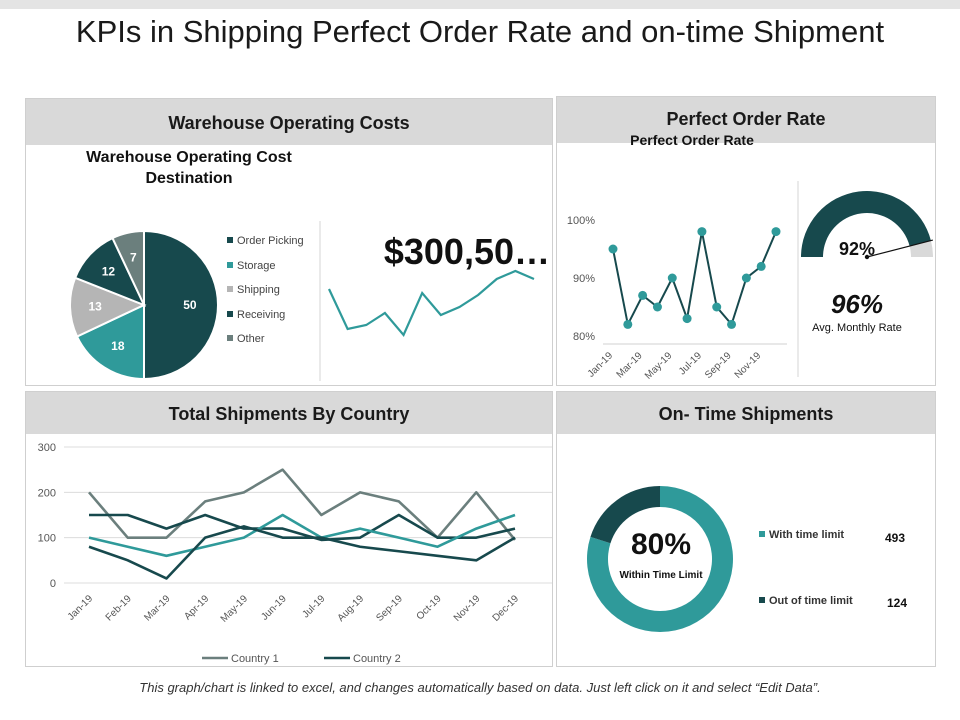  What do you see at coordinates (897, 603) in the screenshot?
I see `count-out-of-time-limit: 124` at bounding box center [897, 603].